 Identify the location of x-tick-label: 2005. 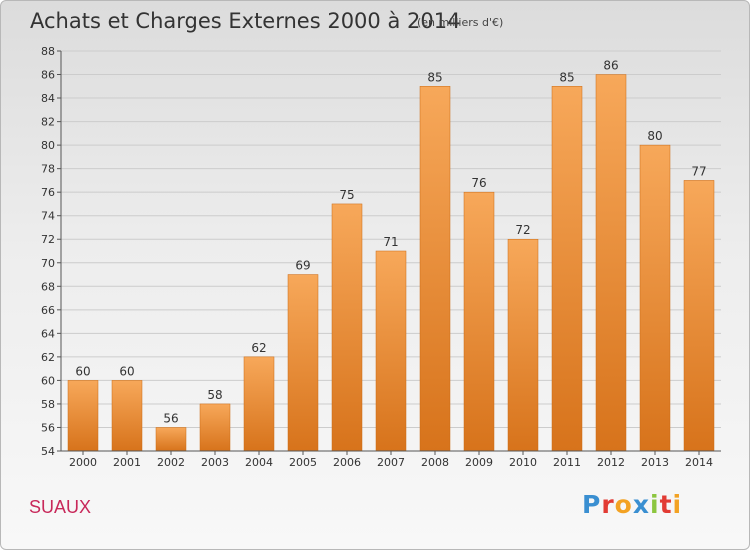
(303, 462).